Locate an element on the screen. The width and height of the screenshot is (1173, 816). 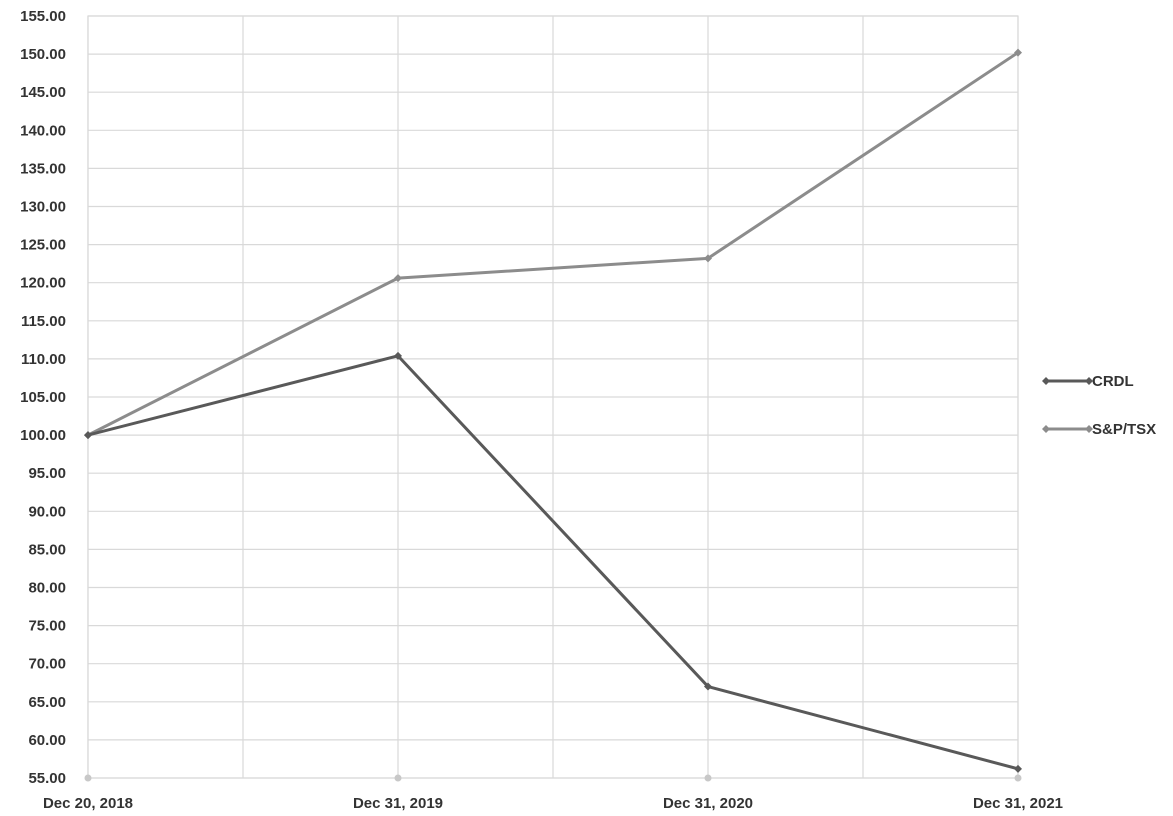
legend-item: CRDL is located at coordinates (1088, 381).